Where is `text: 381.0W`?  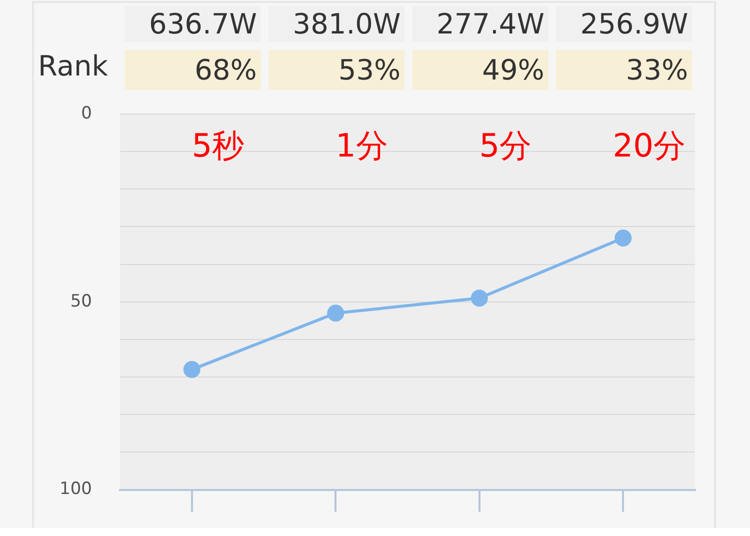
text: 381.0W is located at coordinates (346, 23).